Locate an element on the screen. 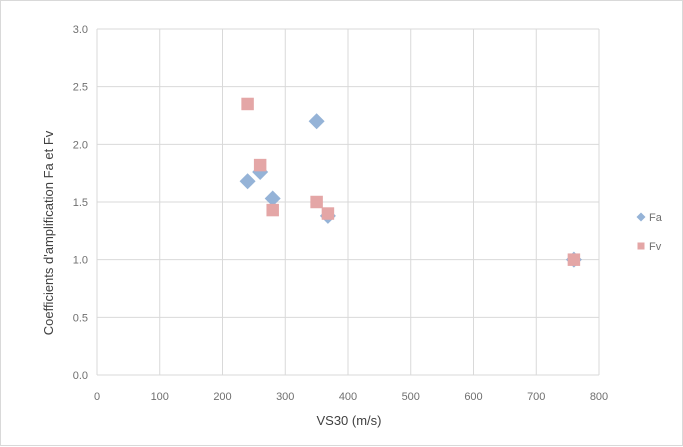 This screenshot has height=447, width=683. y-tick-label: 1.0 is located at coordinates (80, 261).